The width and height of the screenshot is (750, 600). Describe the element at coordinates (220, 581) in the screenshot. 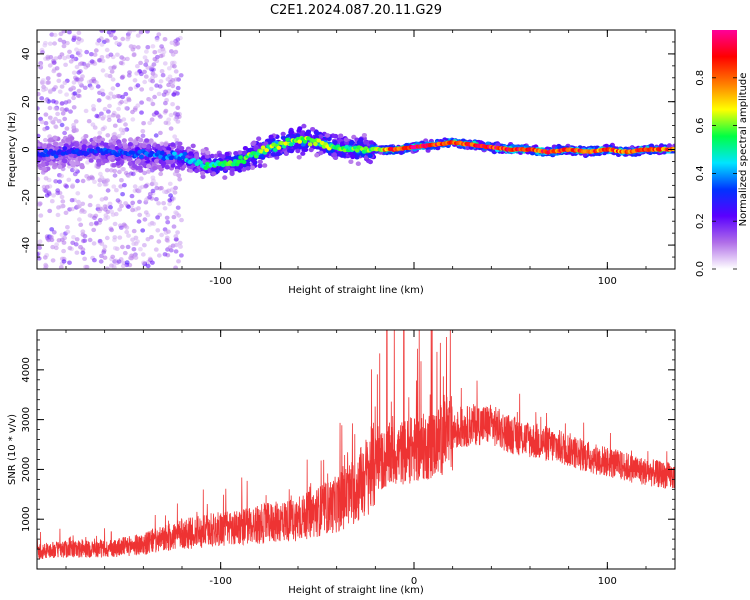

I see `x-tick-label: -100` at that location.